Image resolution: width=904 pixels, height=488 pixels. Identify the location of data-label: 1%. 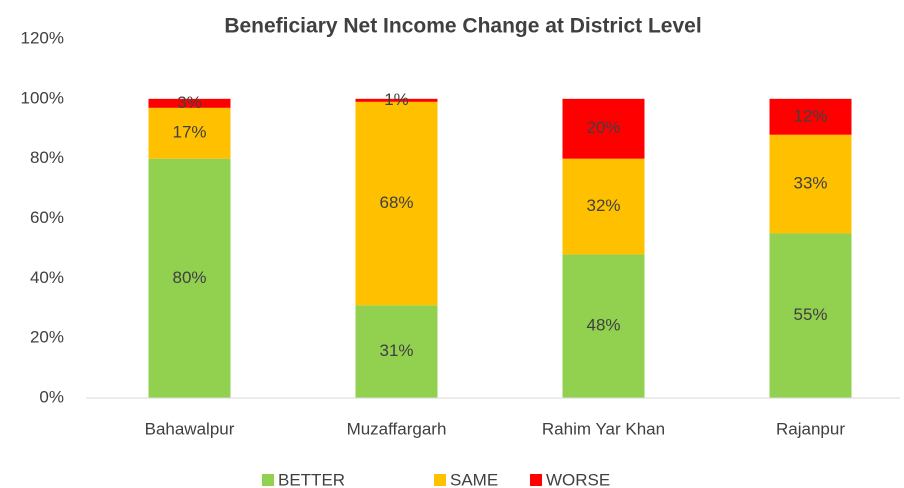
(396, 99).